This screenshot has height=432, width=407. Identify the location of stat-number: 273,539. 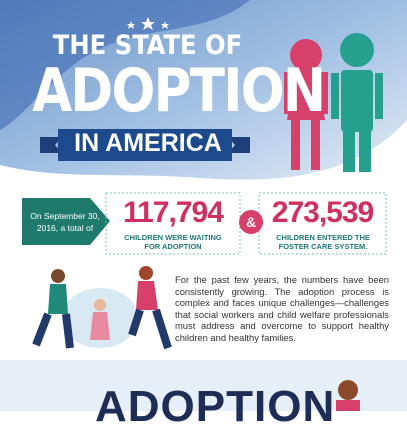
(322, 212).